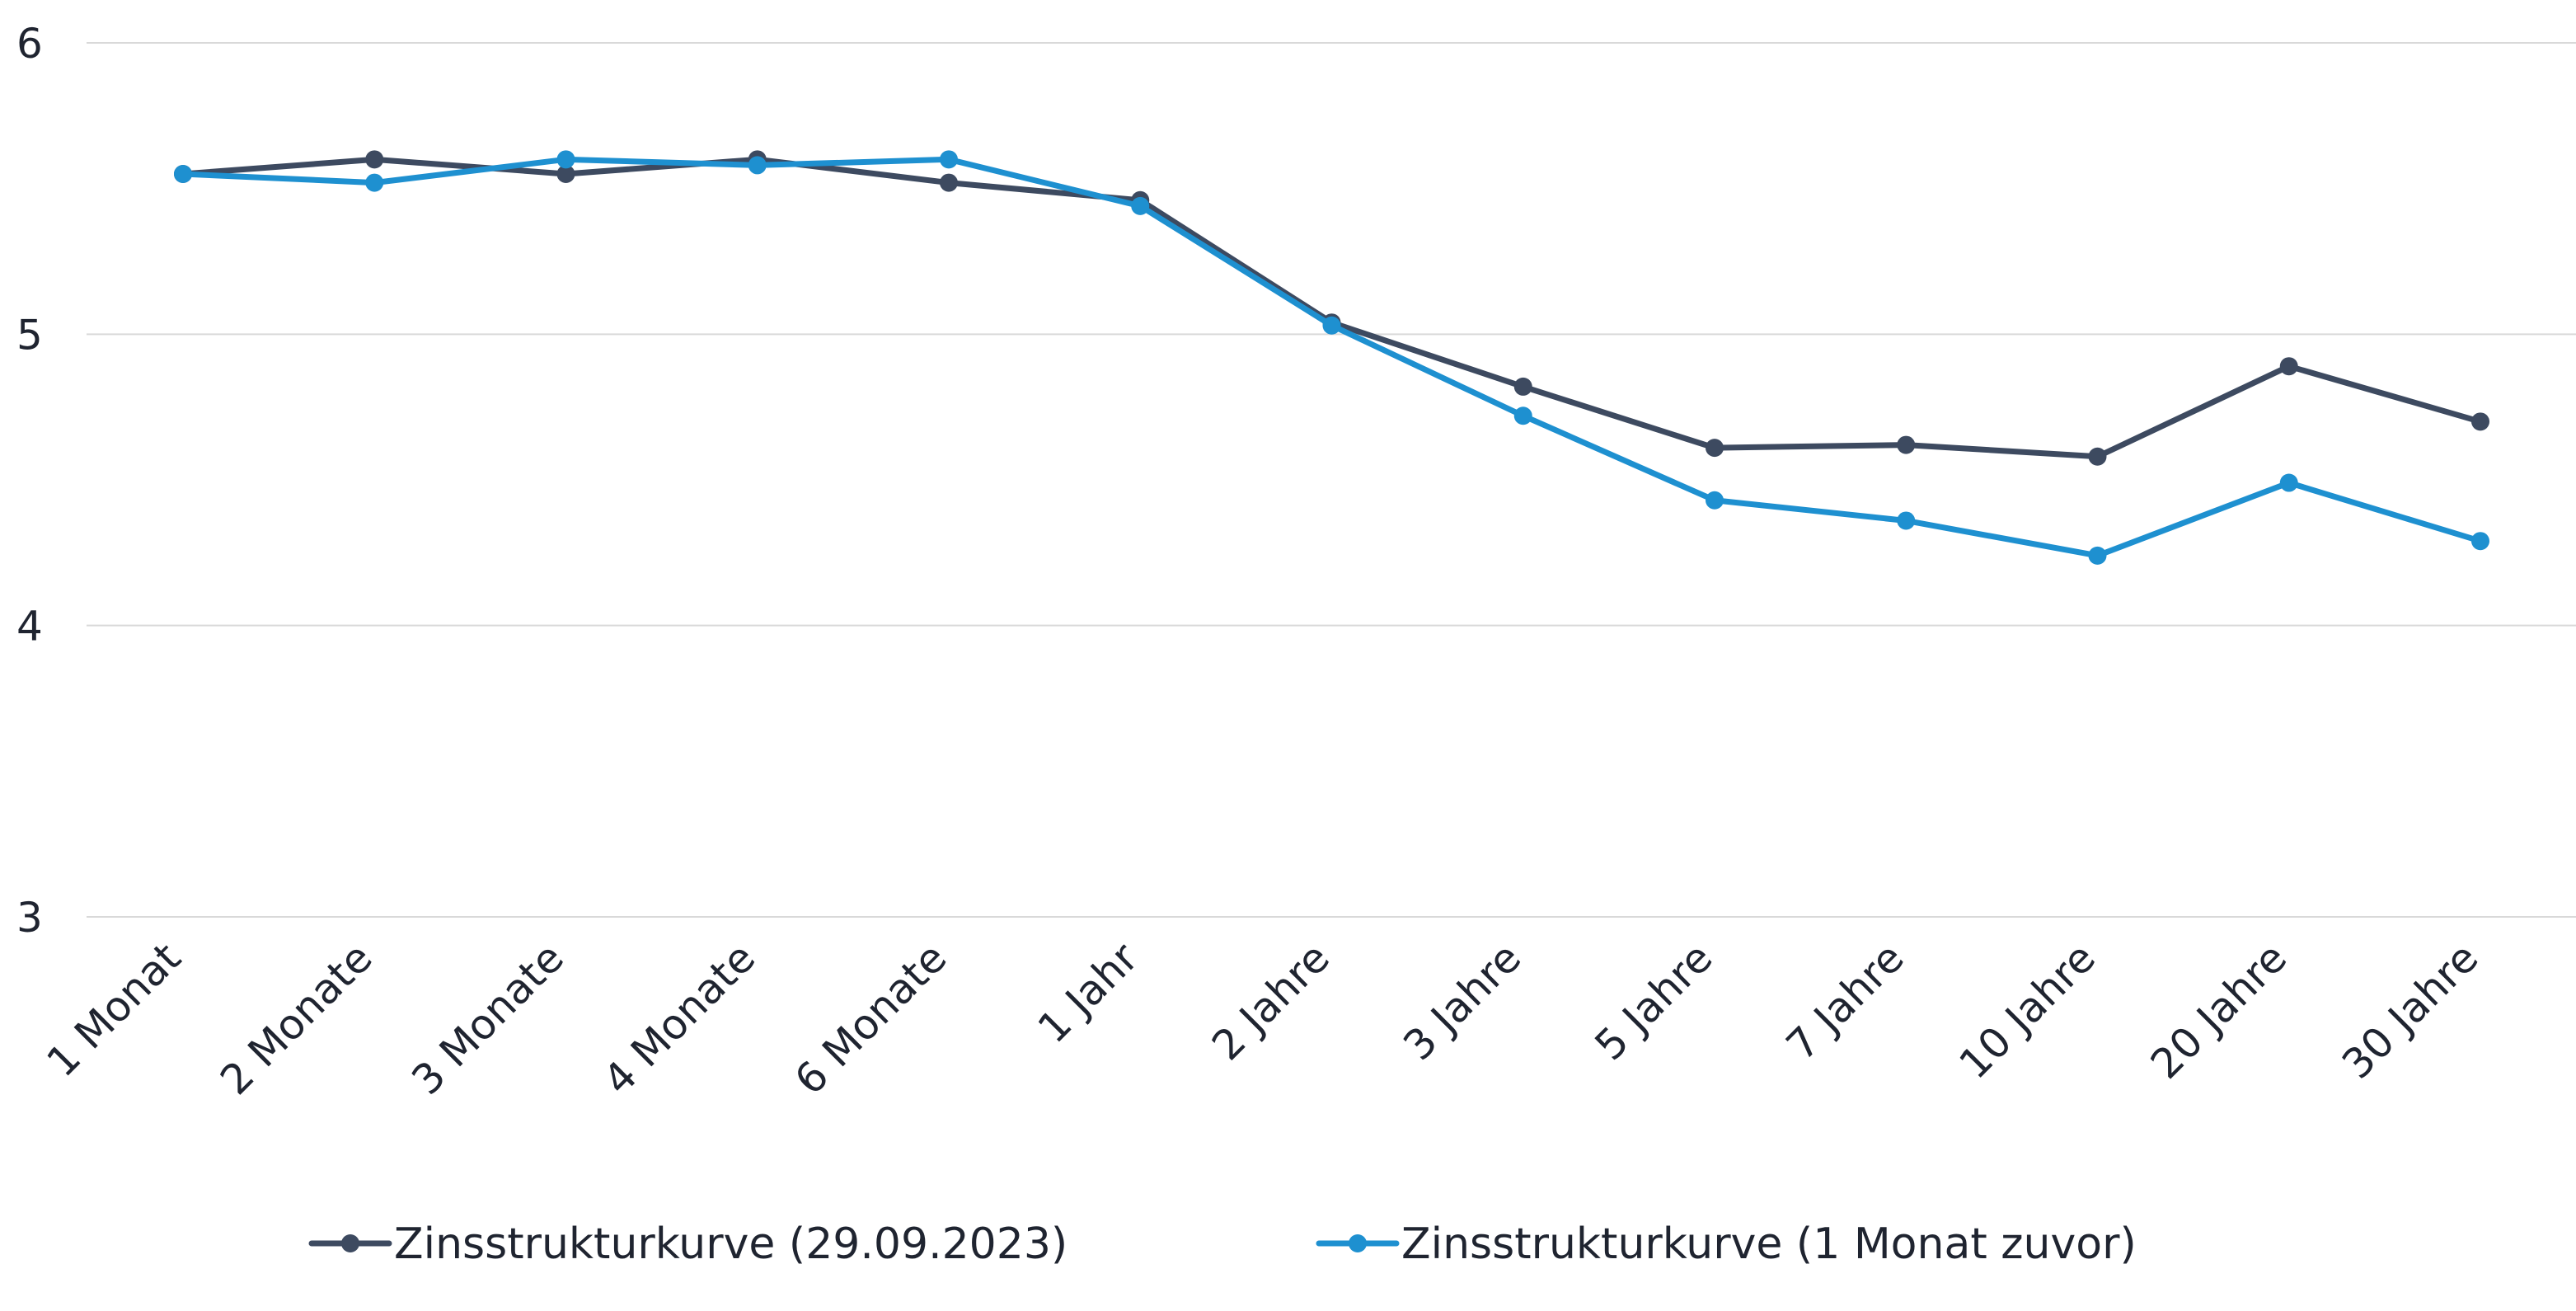 The height and width of the screenshot is (1311, 2576). I want to click on x-tick-label: 1 Monat, so click(114, 1010).